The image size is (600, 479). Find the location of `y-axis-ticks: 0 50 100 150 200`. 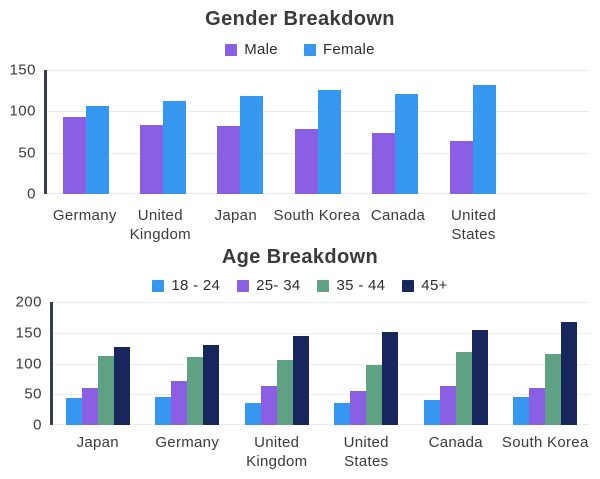

y-axis-ticks: 0 50 100 150 200 is located at coordinates (25, 364).